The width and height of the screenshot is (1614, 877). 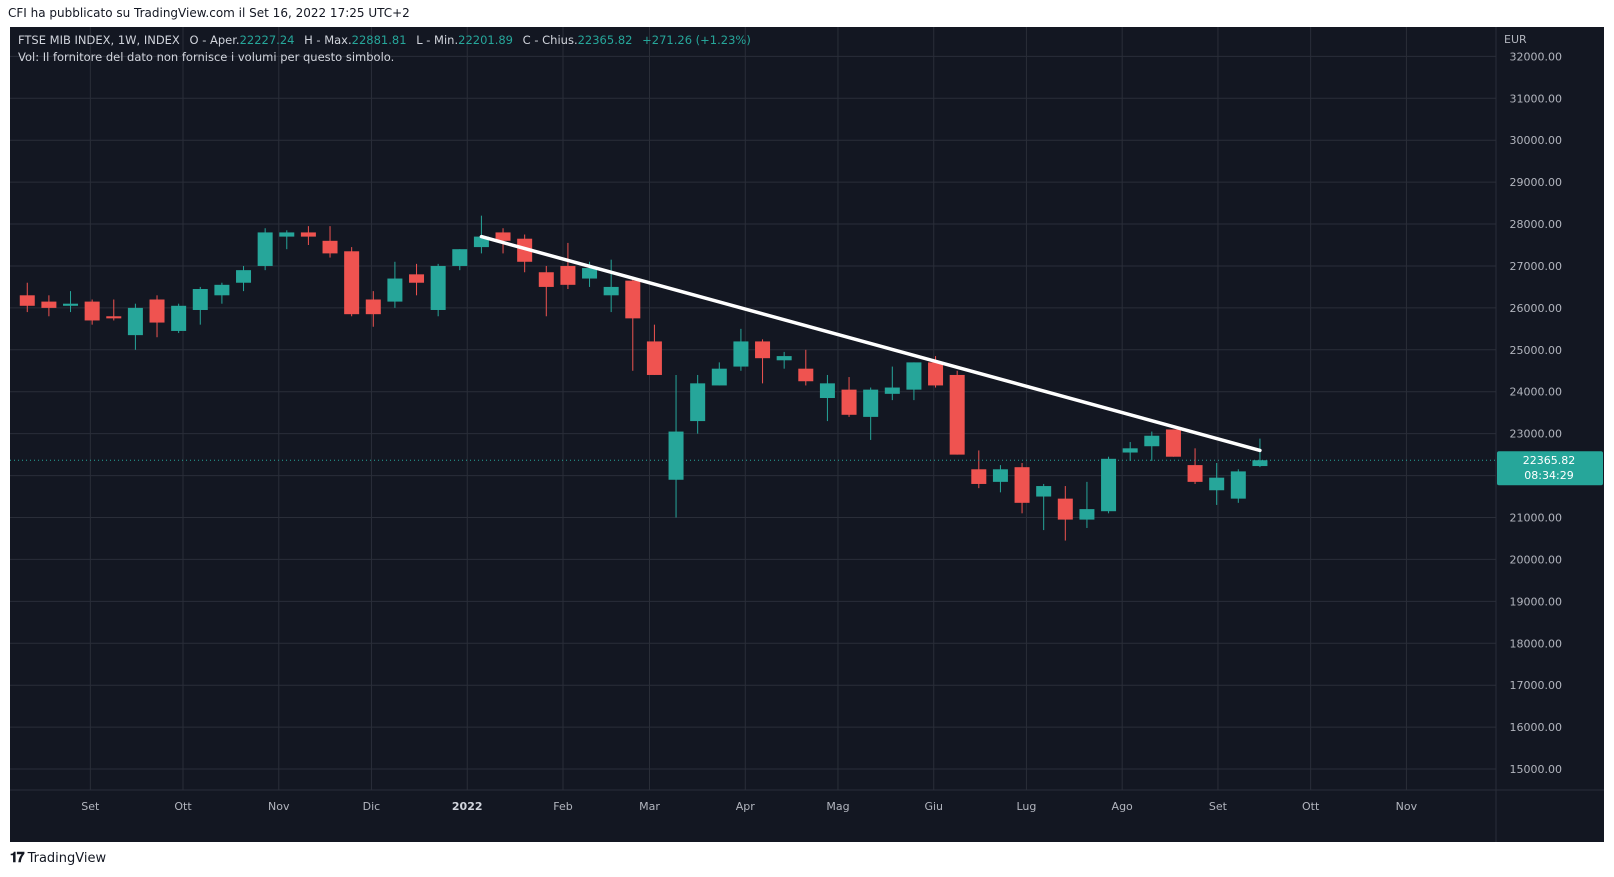 I want to click on y-tick-label: 30000.00, so click(x=1536, y=140).